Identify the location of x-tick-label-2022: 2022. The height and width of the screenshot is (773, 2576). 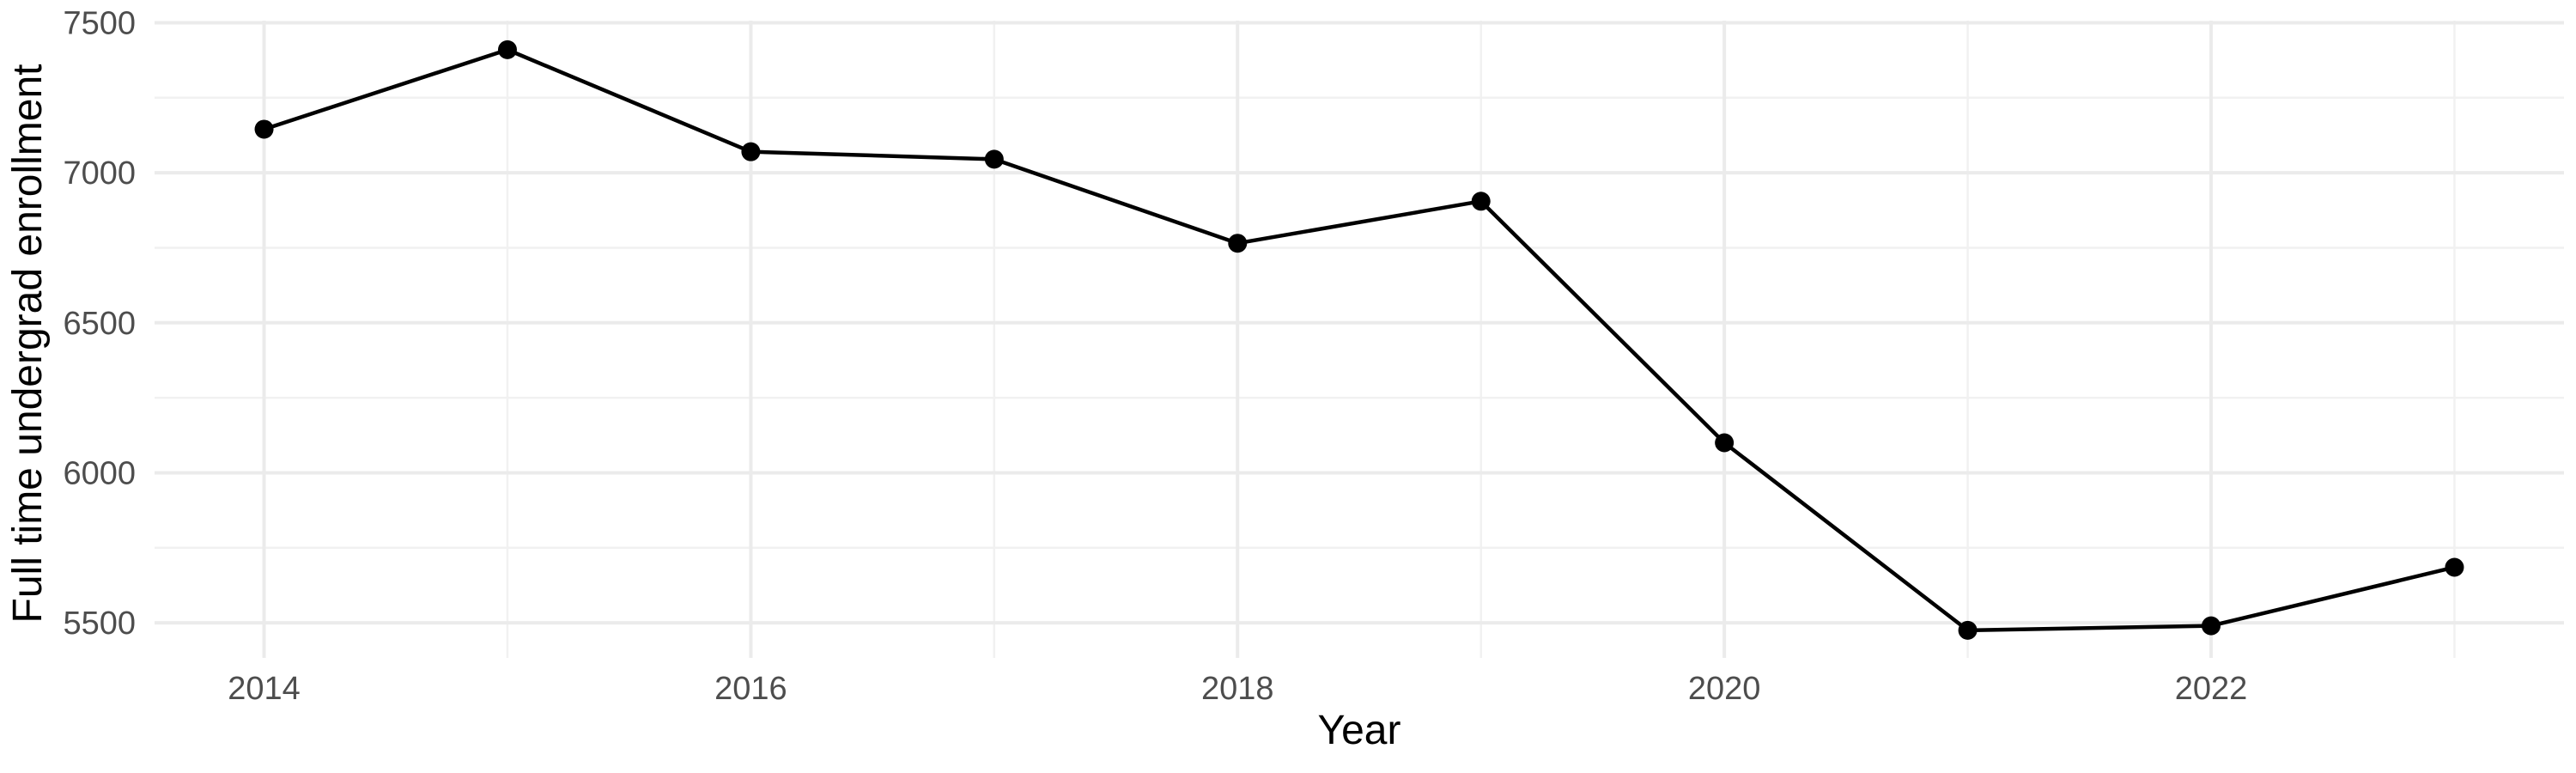
(2211, 689).